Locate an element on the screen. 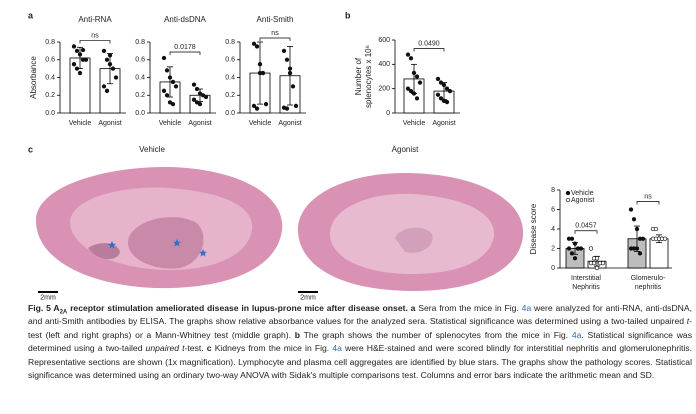  x-tick-label: nephritis is located at coordinates (648, 287).